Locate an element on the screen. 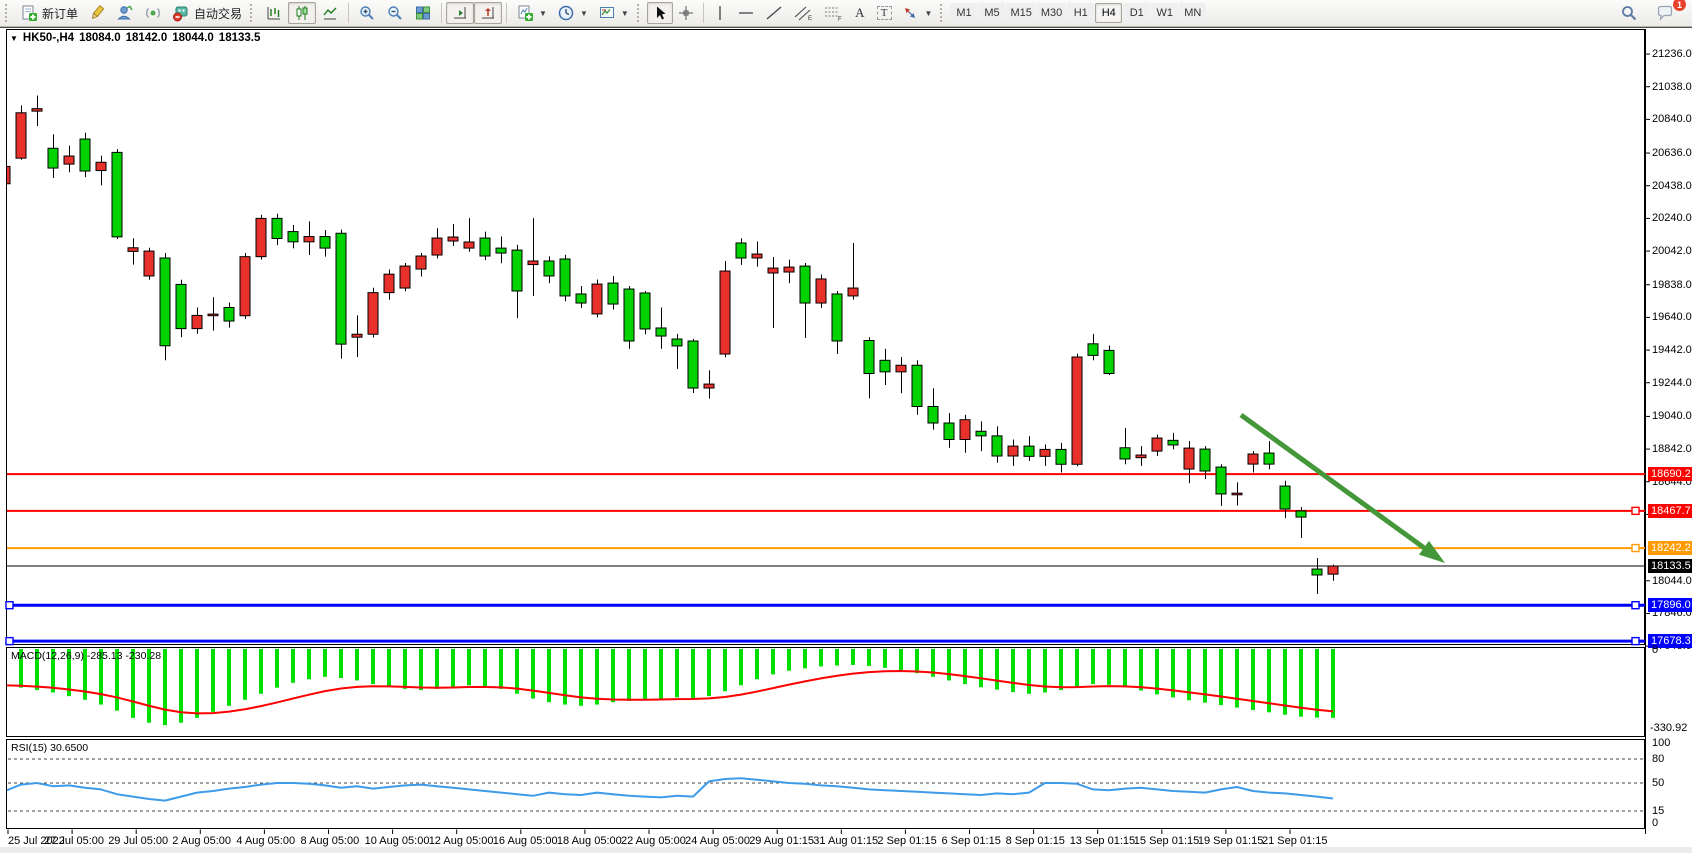 The width and height of the screenshot is (1692, 853). timeframe-button-M30: M30 is located at coordinates (1051, 13).